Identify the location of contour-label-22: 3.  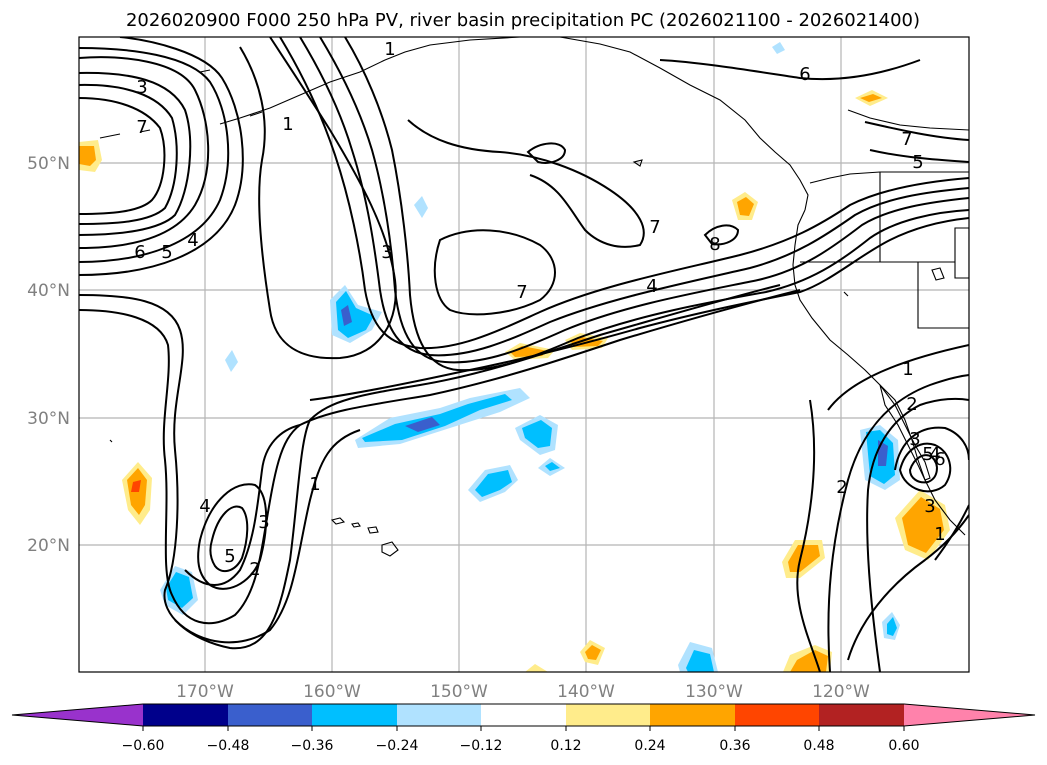
(914, 439).